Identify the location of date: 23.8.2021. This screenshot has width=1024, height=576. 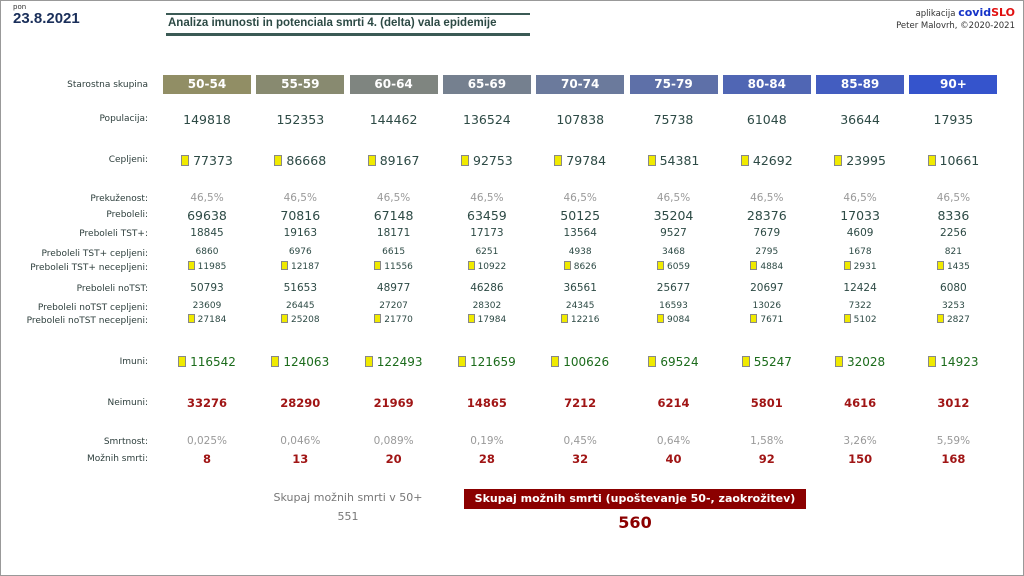
(46, 18).